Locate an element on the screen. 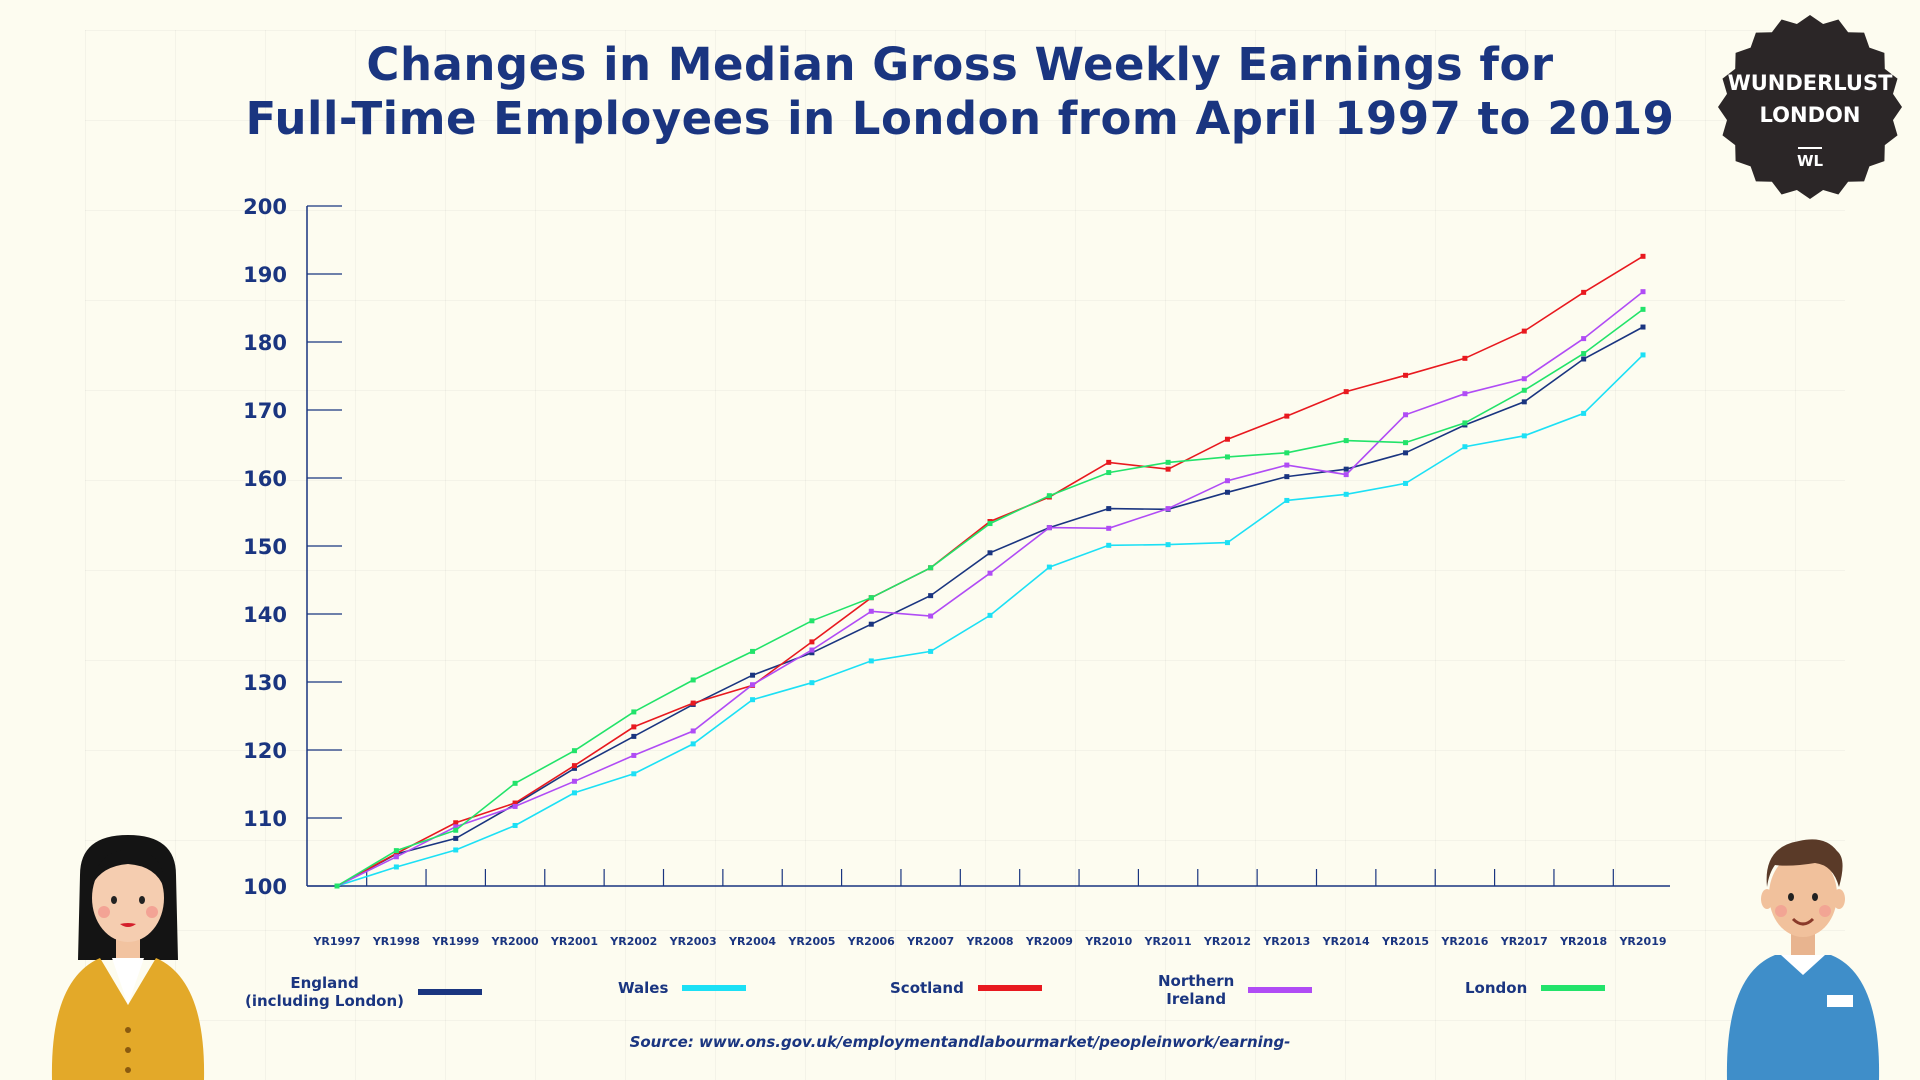 This screenshot has height=1080, width=1920. x-tick-label: YR1998 is located at coordinates (396, 941).